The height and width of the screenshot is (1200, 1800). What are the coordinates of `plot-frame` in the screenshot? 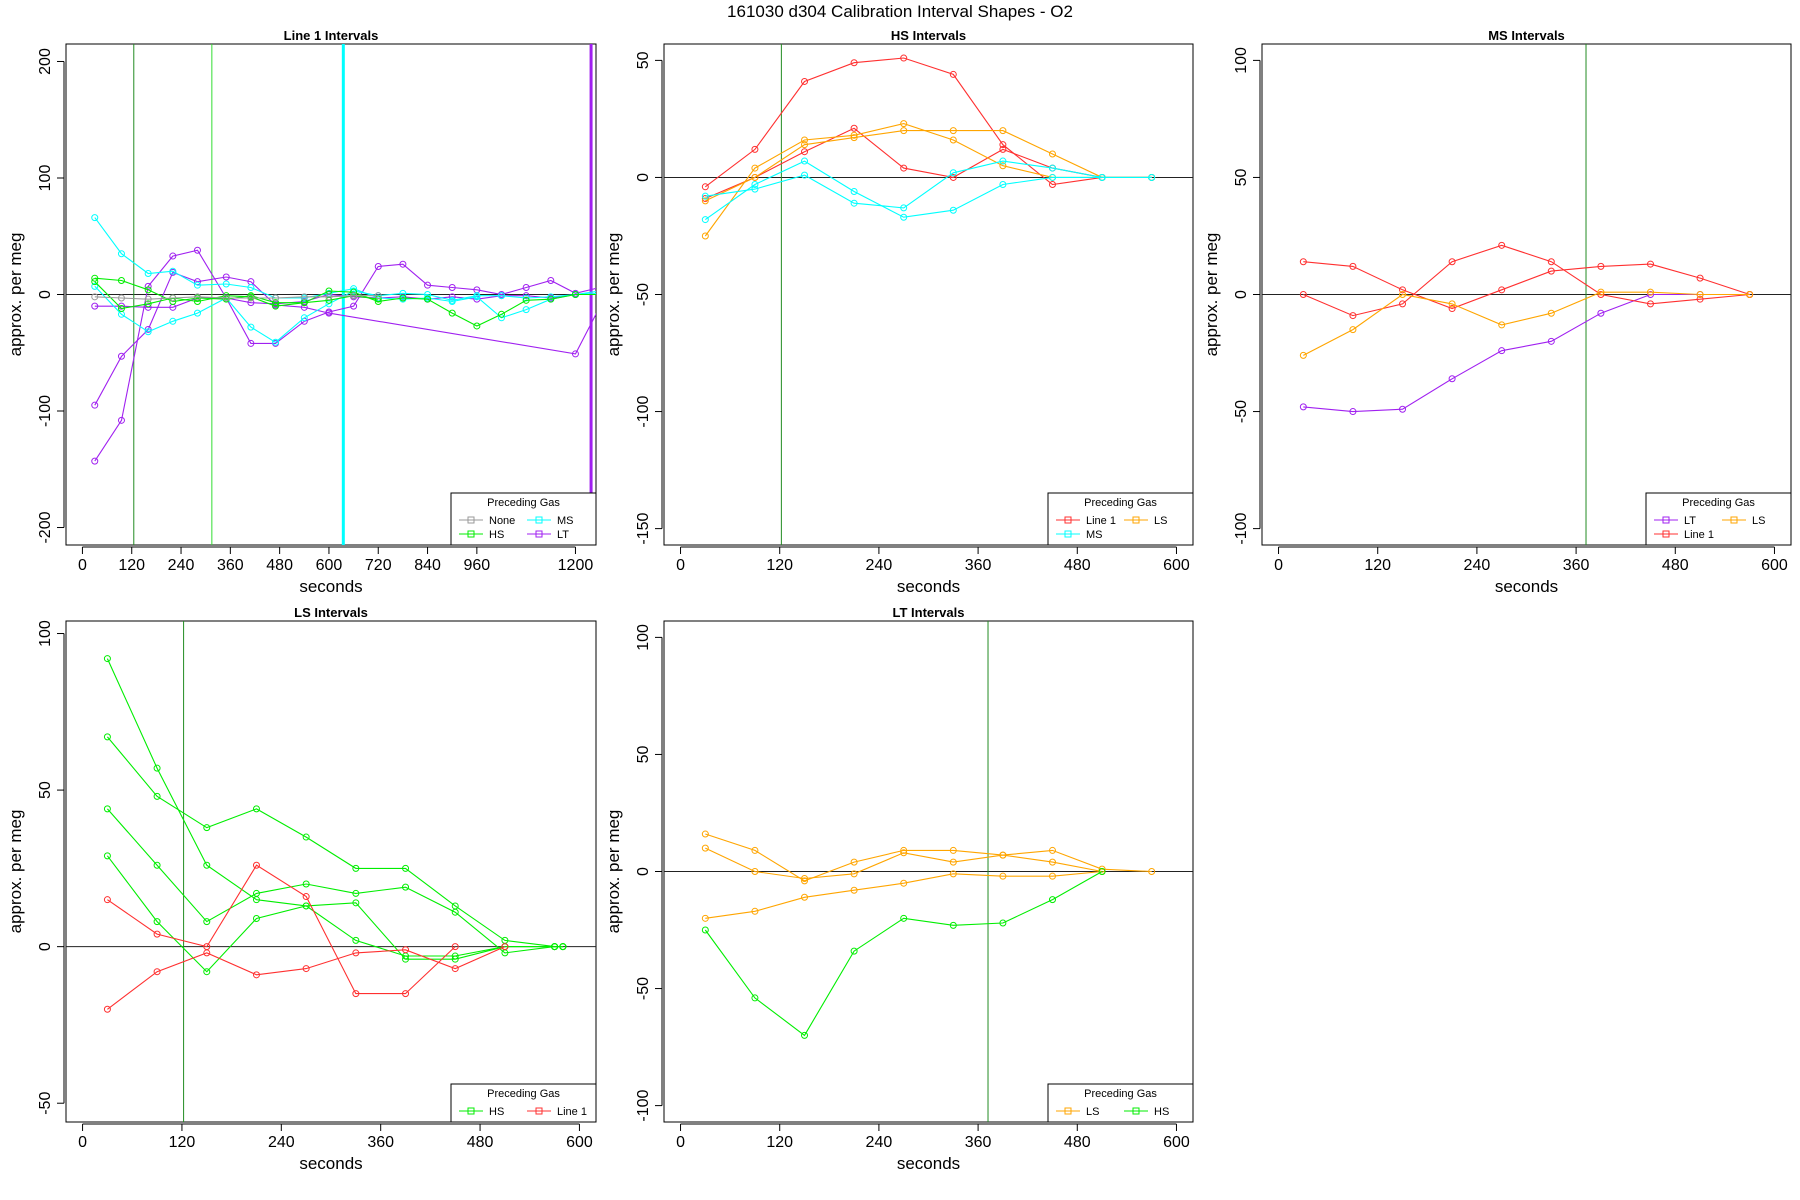 It's located at (928, 294).